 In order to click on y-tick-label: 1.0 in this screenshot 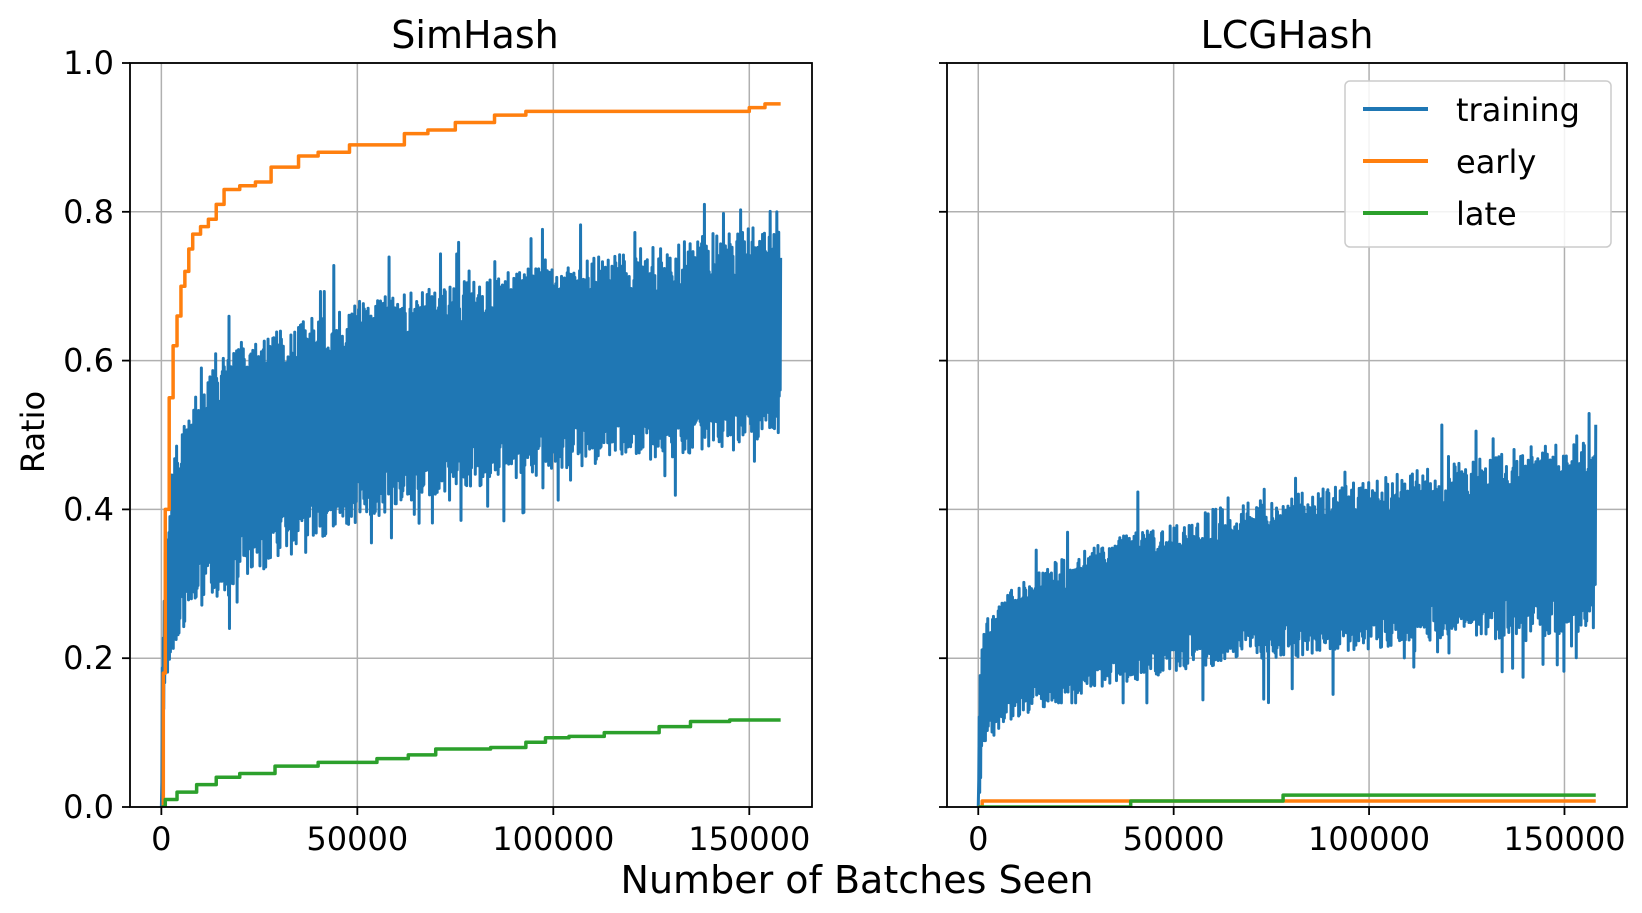, I will do `click(88, 63)`.